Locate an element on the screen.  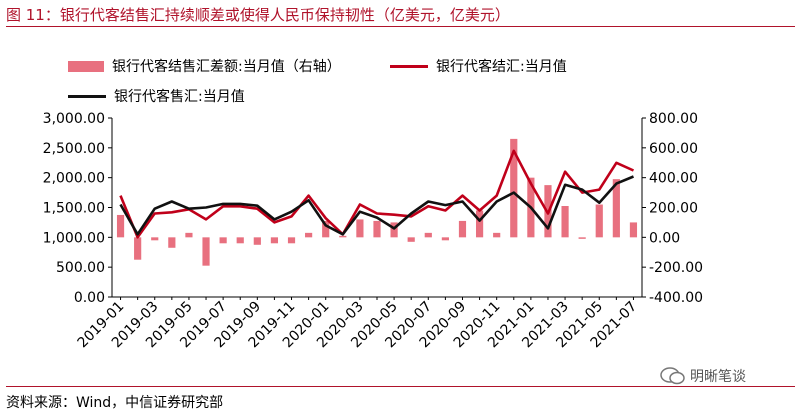
legend-red-line: 银行代客结汇:当月值 is located at coordinates (478, 66).